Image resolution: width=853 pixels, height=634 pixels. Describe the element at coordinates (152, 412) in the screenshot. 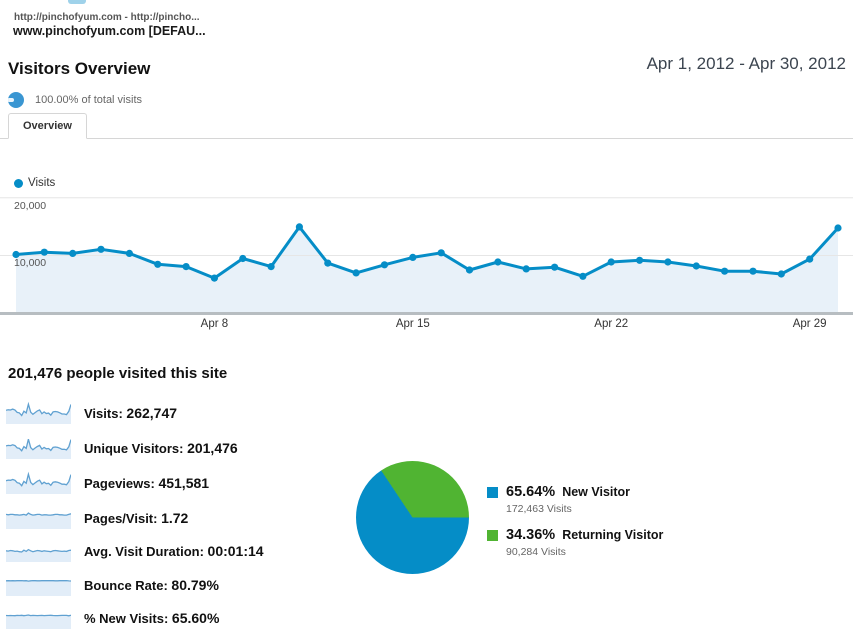

I see `metric-value: 262,747` at that location.